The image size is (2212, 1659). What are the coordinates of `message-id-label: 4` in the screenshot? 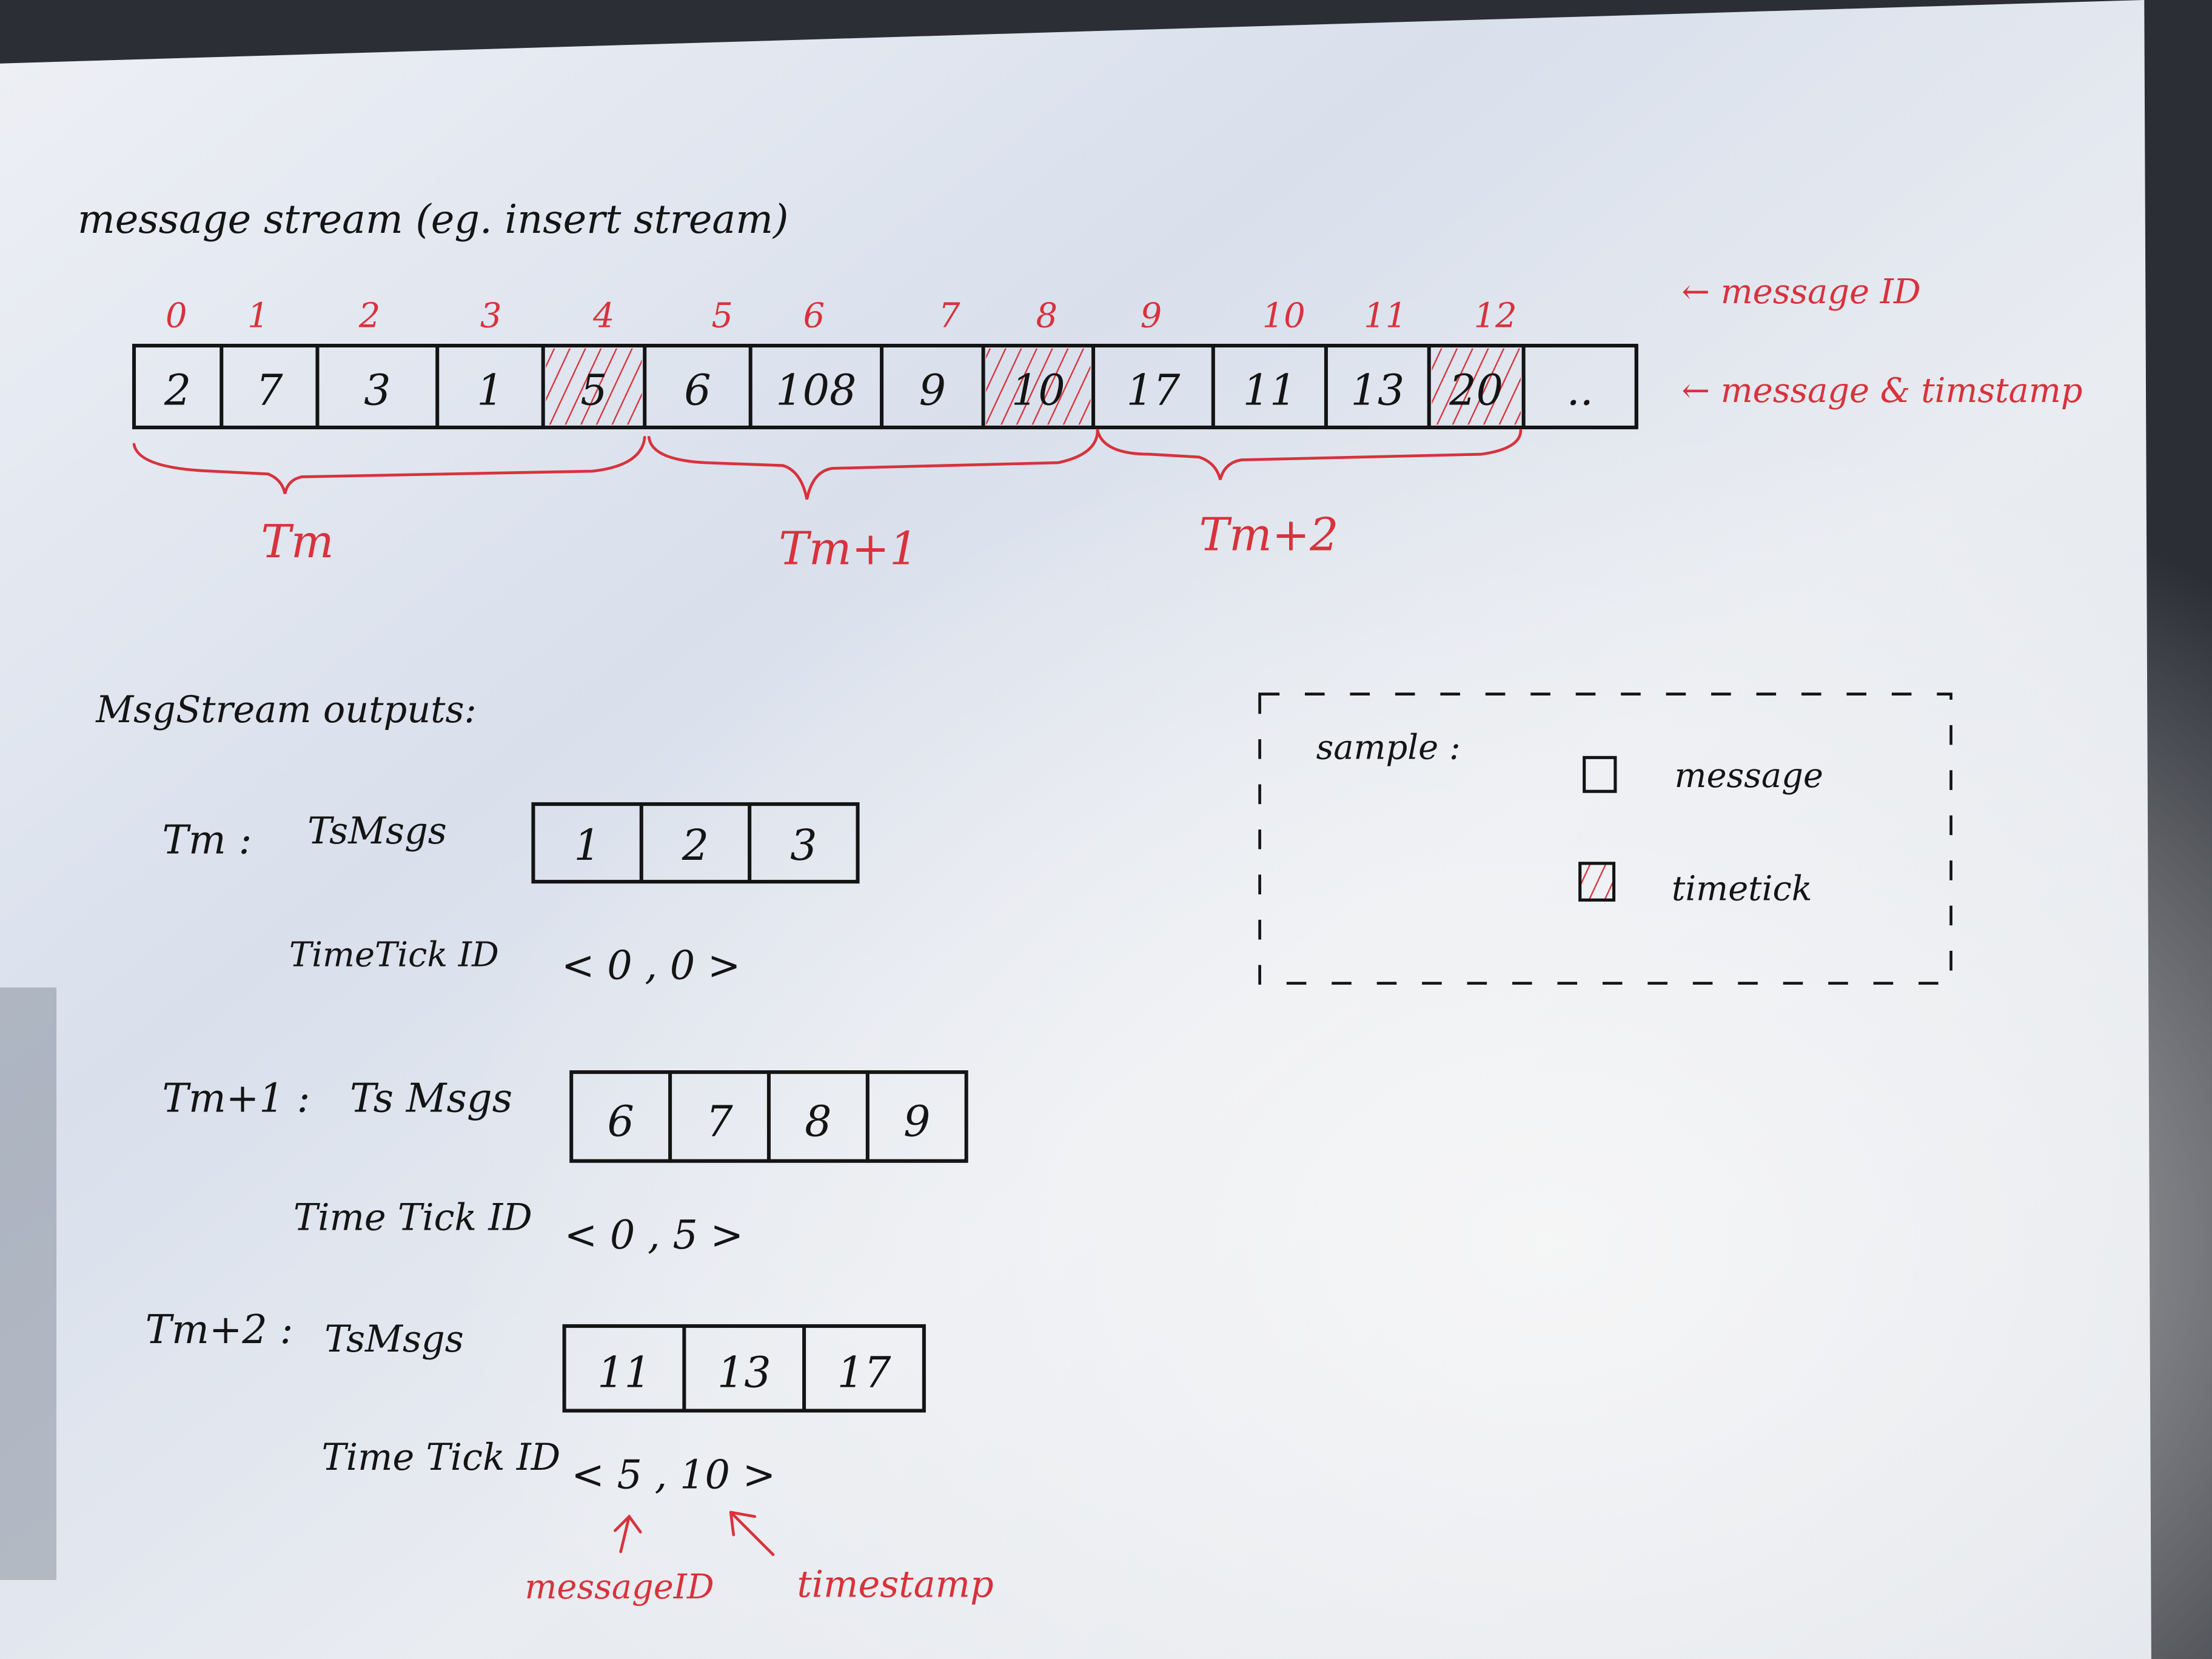 It's located at (603, 316).